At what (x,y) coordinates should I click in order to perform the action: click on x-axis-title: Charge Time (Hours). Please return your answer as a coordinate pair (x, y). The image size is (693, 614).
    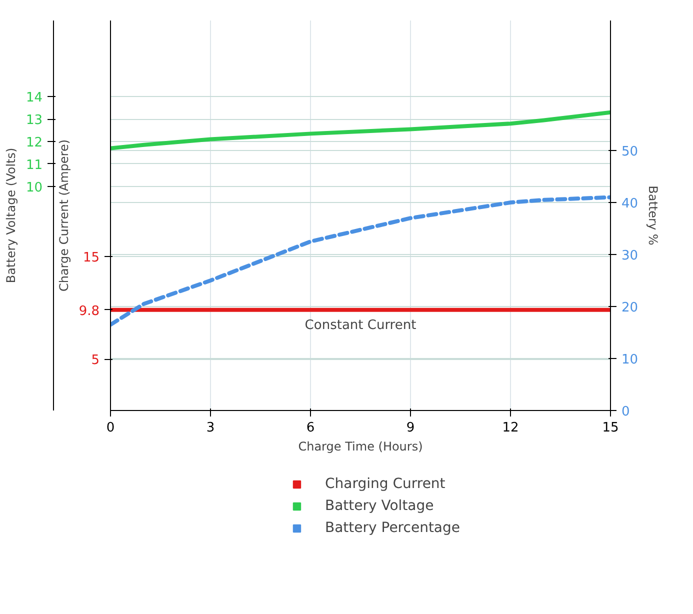
    Looking at the image, I should click on (360, 447).